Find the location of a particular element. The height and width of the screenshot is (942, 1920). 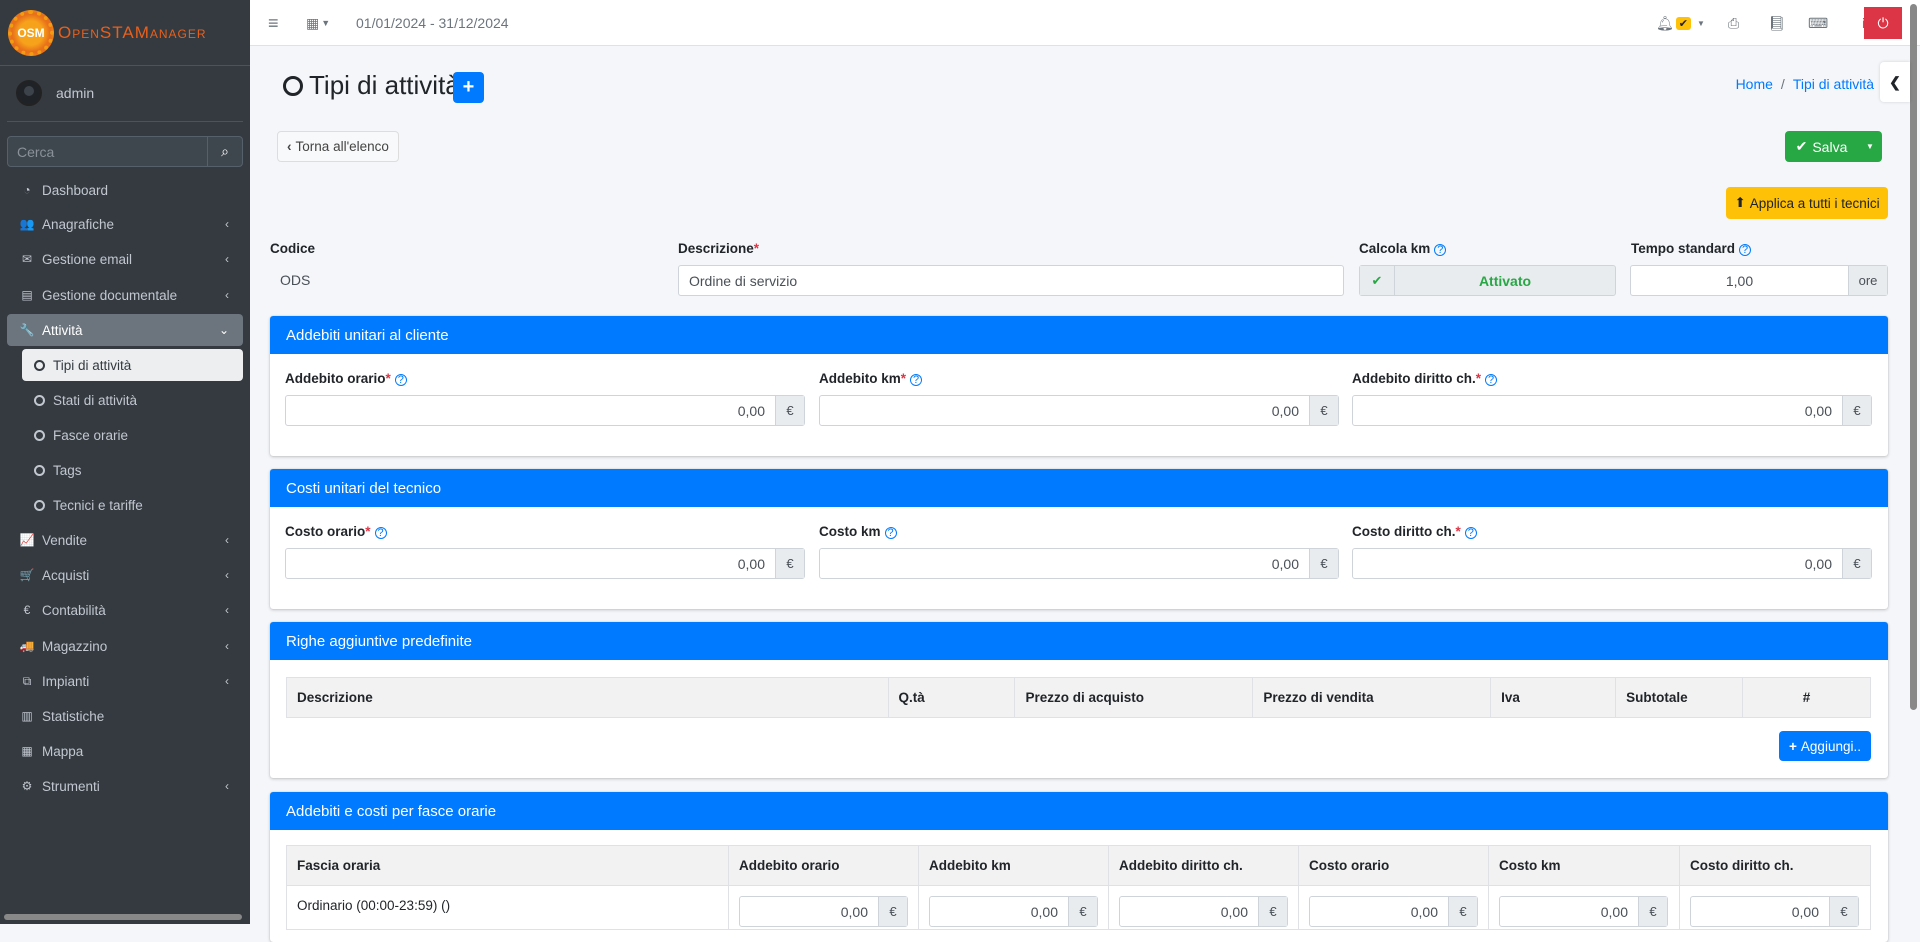

sidebar-item-contabilit-: € Contabilità ‹ is located at coordinates (125, 610).